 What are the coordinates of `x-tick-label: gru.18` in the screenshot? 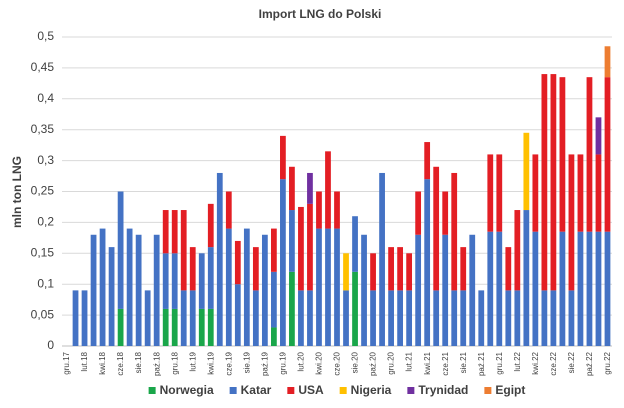 It's located at (174, 362).